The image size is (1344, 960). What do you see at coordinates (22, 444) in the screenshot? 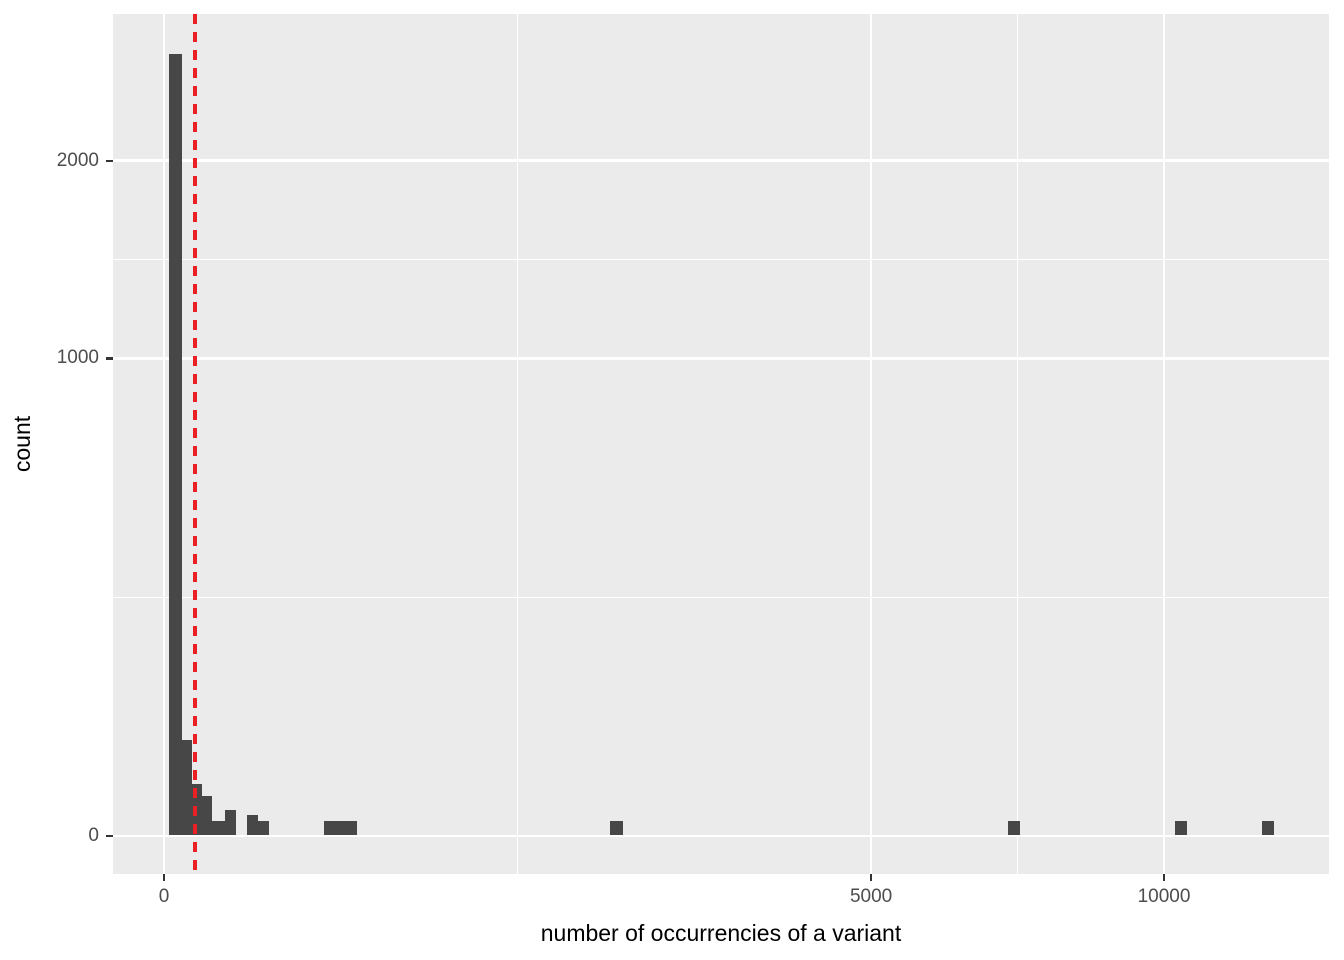
I see `y-axis-title: count` at bounding box center [22, 444].